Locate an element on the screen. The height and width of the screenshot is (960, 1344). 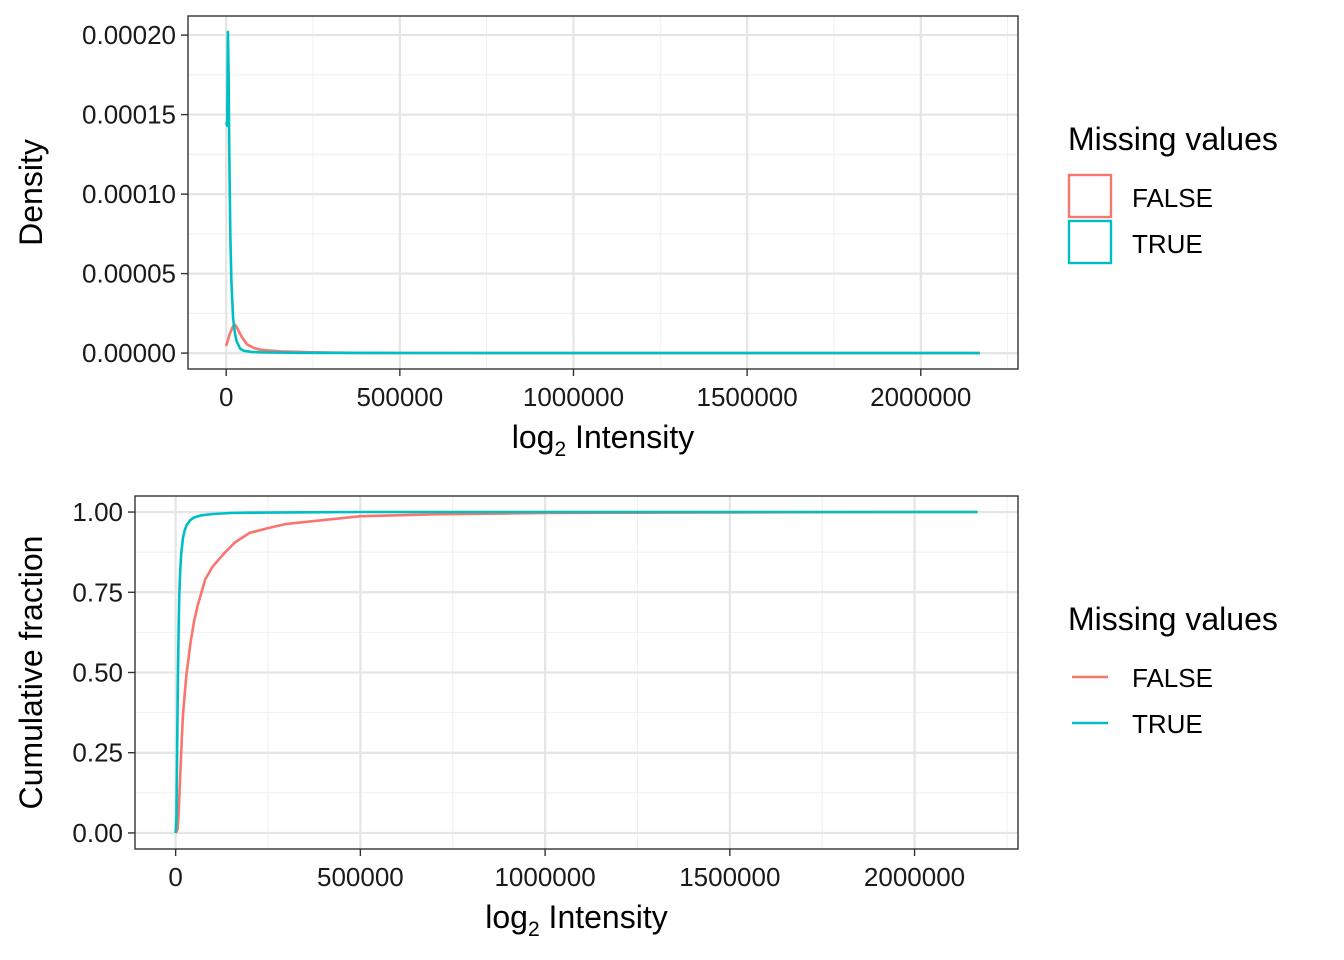
y-tick-label: 0.00005 is located at coordinates (129, 274).